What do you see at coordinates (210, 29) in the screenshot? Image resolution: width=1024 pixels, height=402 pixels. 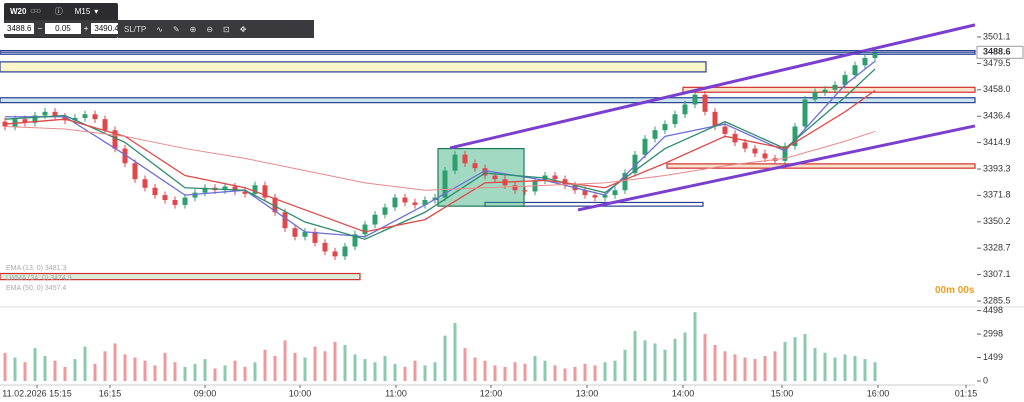 I see `zoom-out-icon: ⊖` at bounding box center [210, 29].